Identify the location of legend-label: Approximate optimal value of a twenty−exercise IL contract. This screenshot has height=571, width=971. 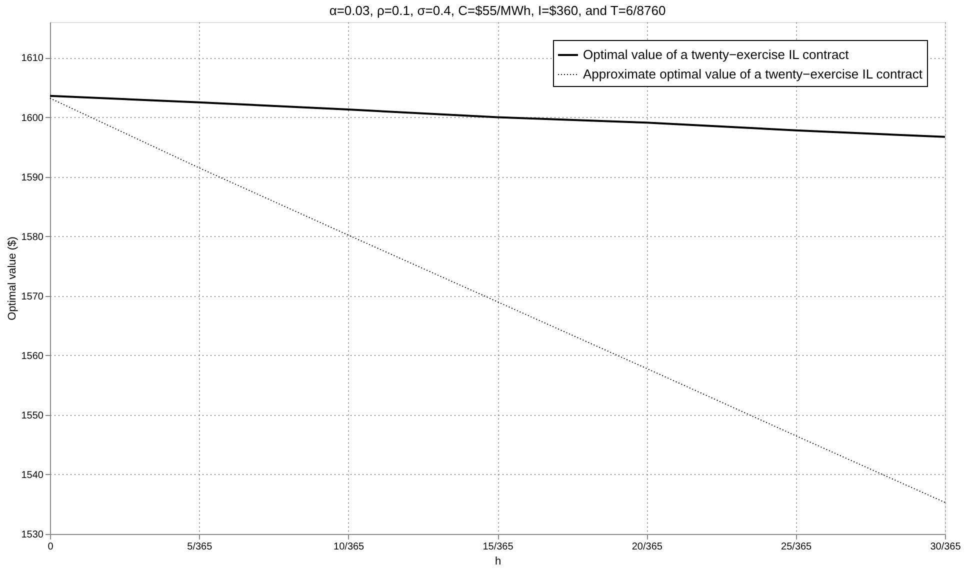
(753, 74).